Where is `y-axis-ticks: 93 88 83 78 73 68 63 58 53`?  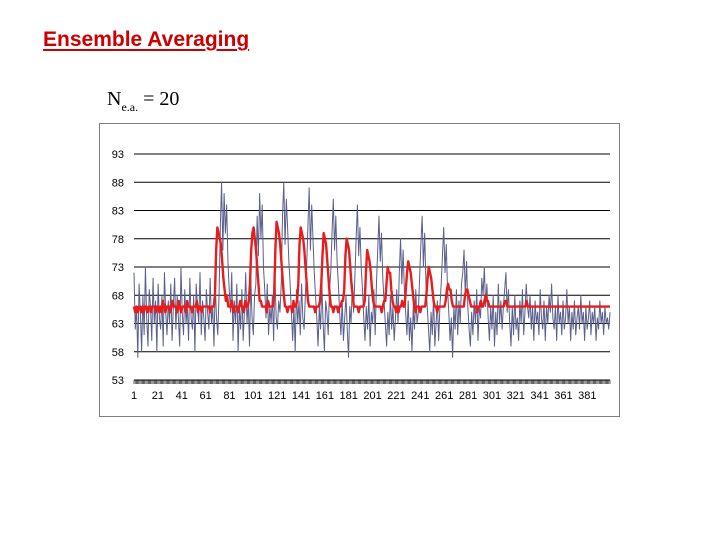 y-axis-ticks: 93 88 83 78 73 68 63 58 53 is located at coordinates (118, 268).